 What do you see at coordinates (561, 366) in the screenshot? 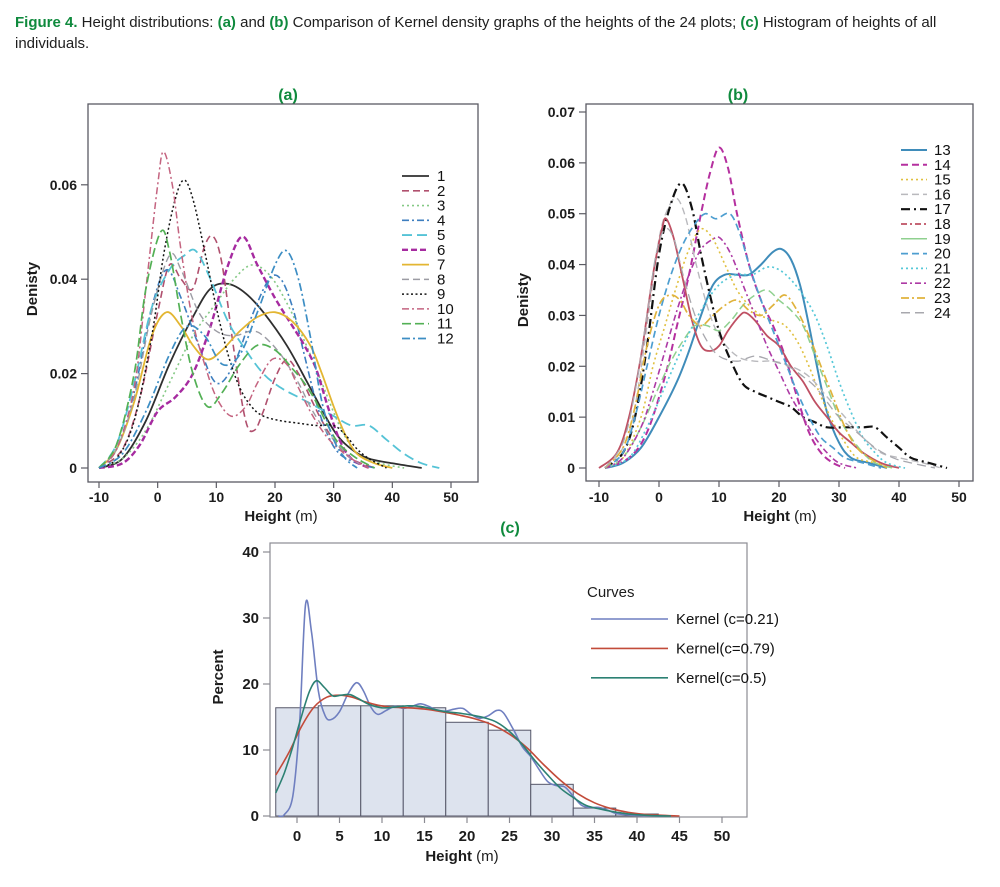
I see `y-tick-label: 0.02` at bounding box center [561, 366].